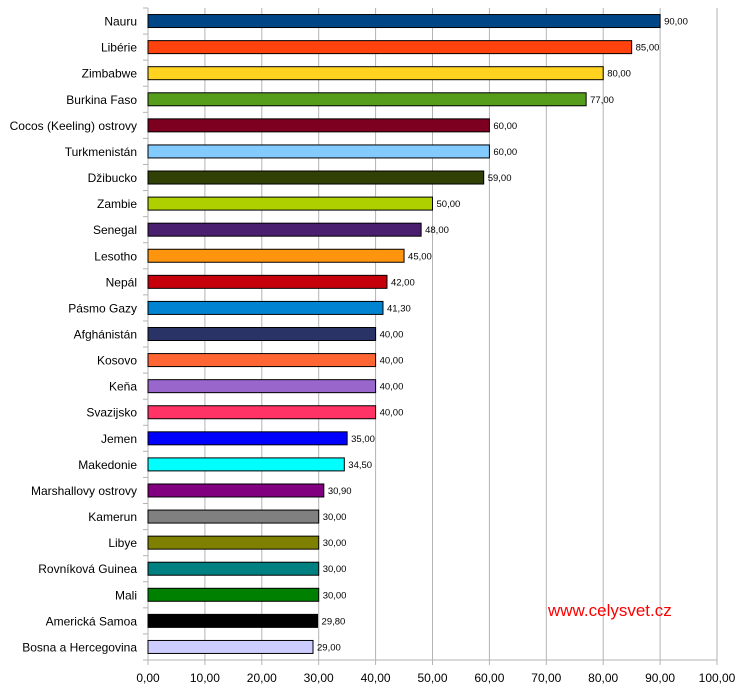 This screenshot has height=700, width=740. I want to click on category-label: Keňa, so click(123, 387).